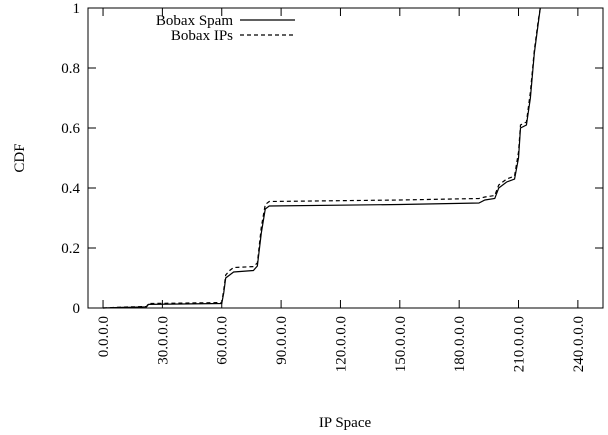 The width and height of the screenshot is (608, 435). Describe the element at coordinates (202, 36) in the screenshot. I see `legend-label: Bobax IPs` at that location.